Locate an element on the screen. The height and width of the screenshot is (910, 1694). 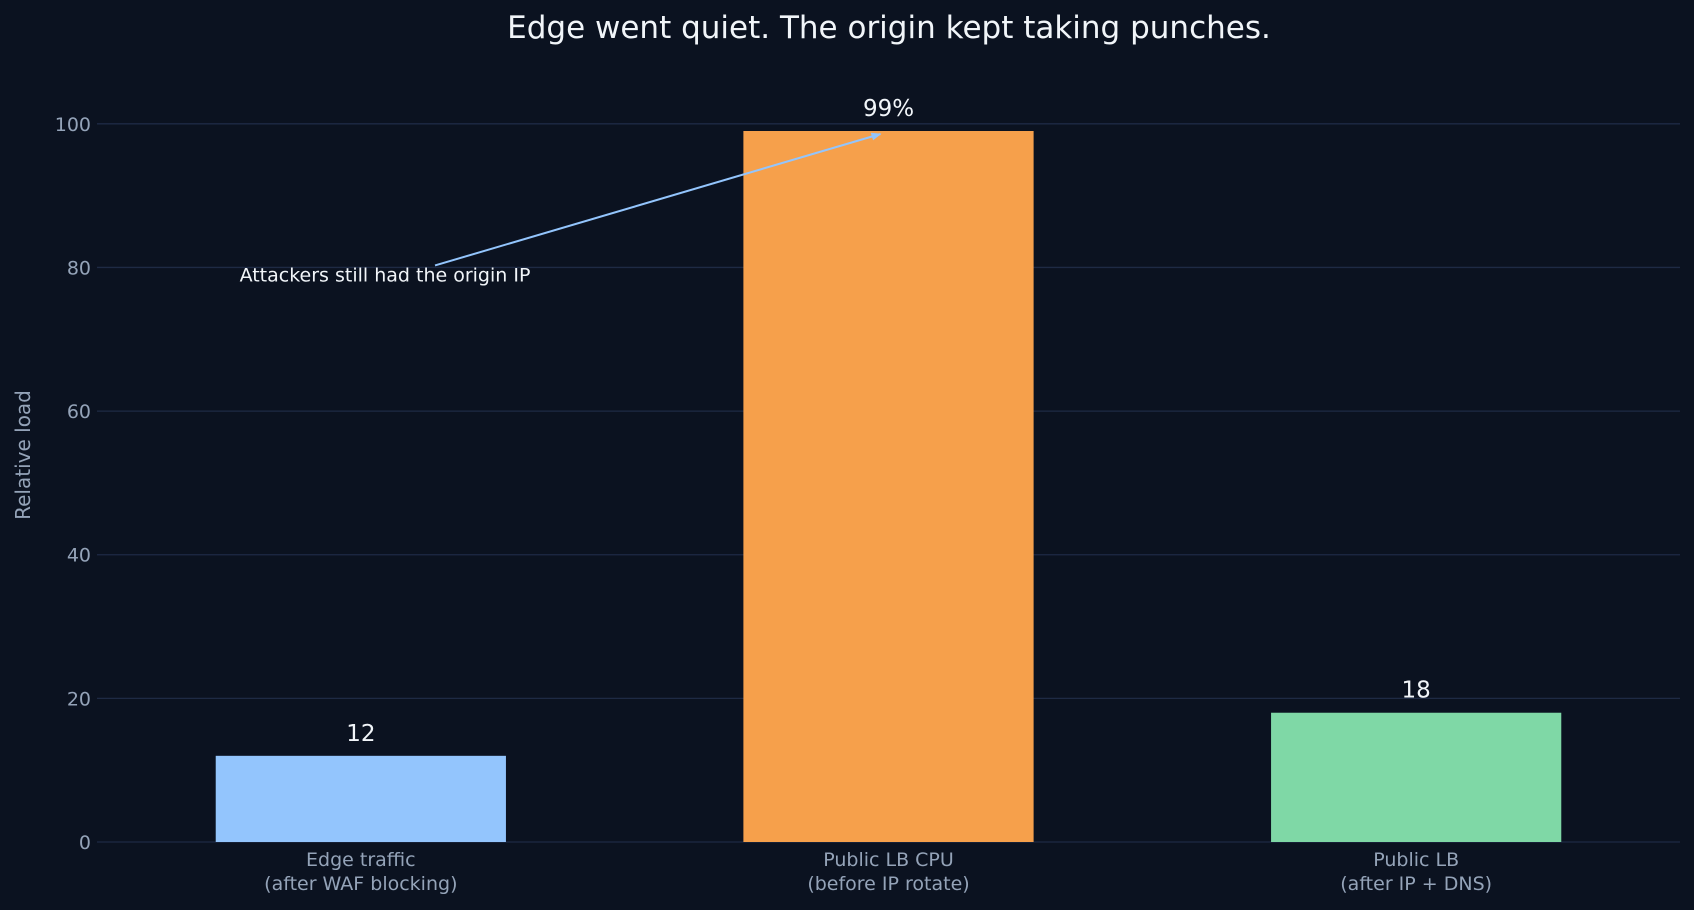
x-tick-label: Edge traffic is located at coordinates (361, 860).